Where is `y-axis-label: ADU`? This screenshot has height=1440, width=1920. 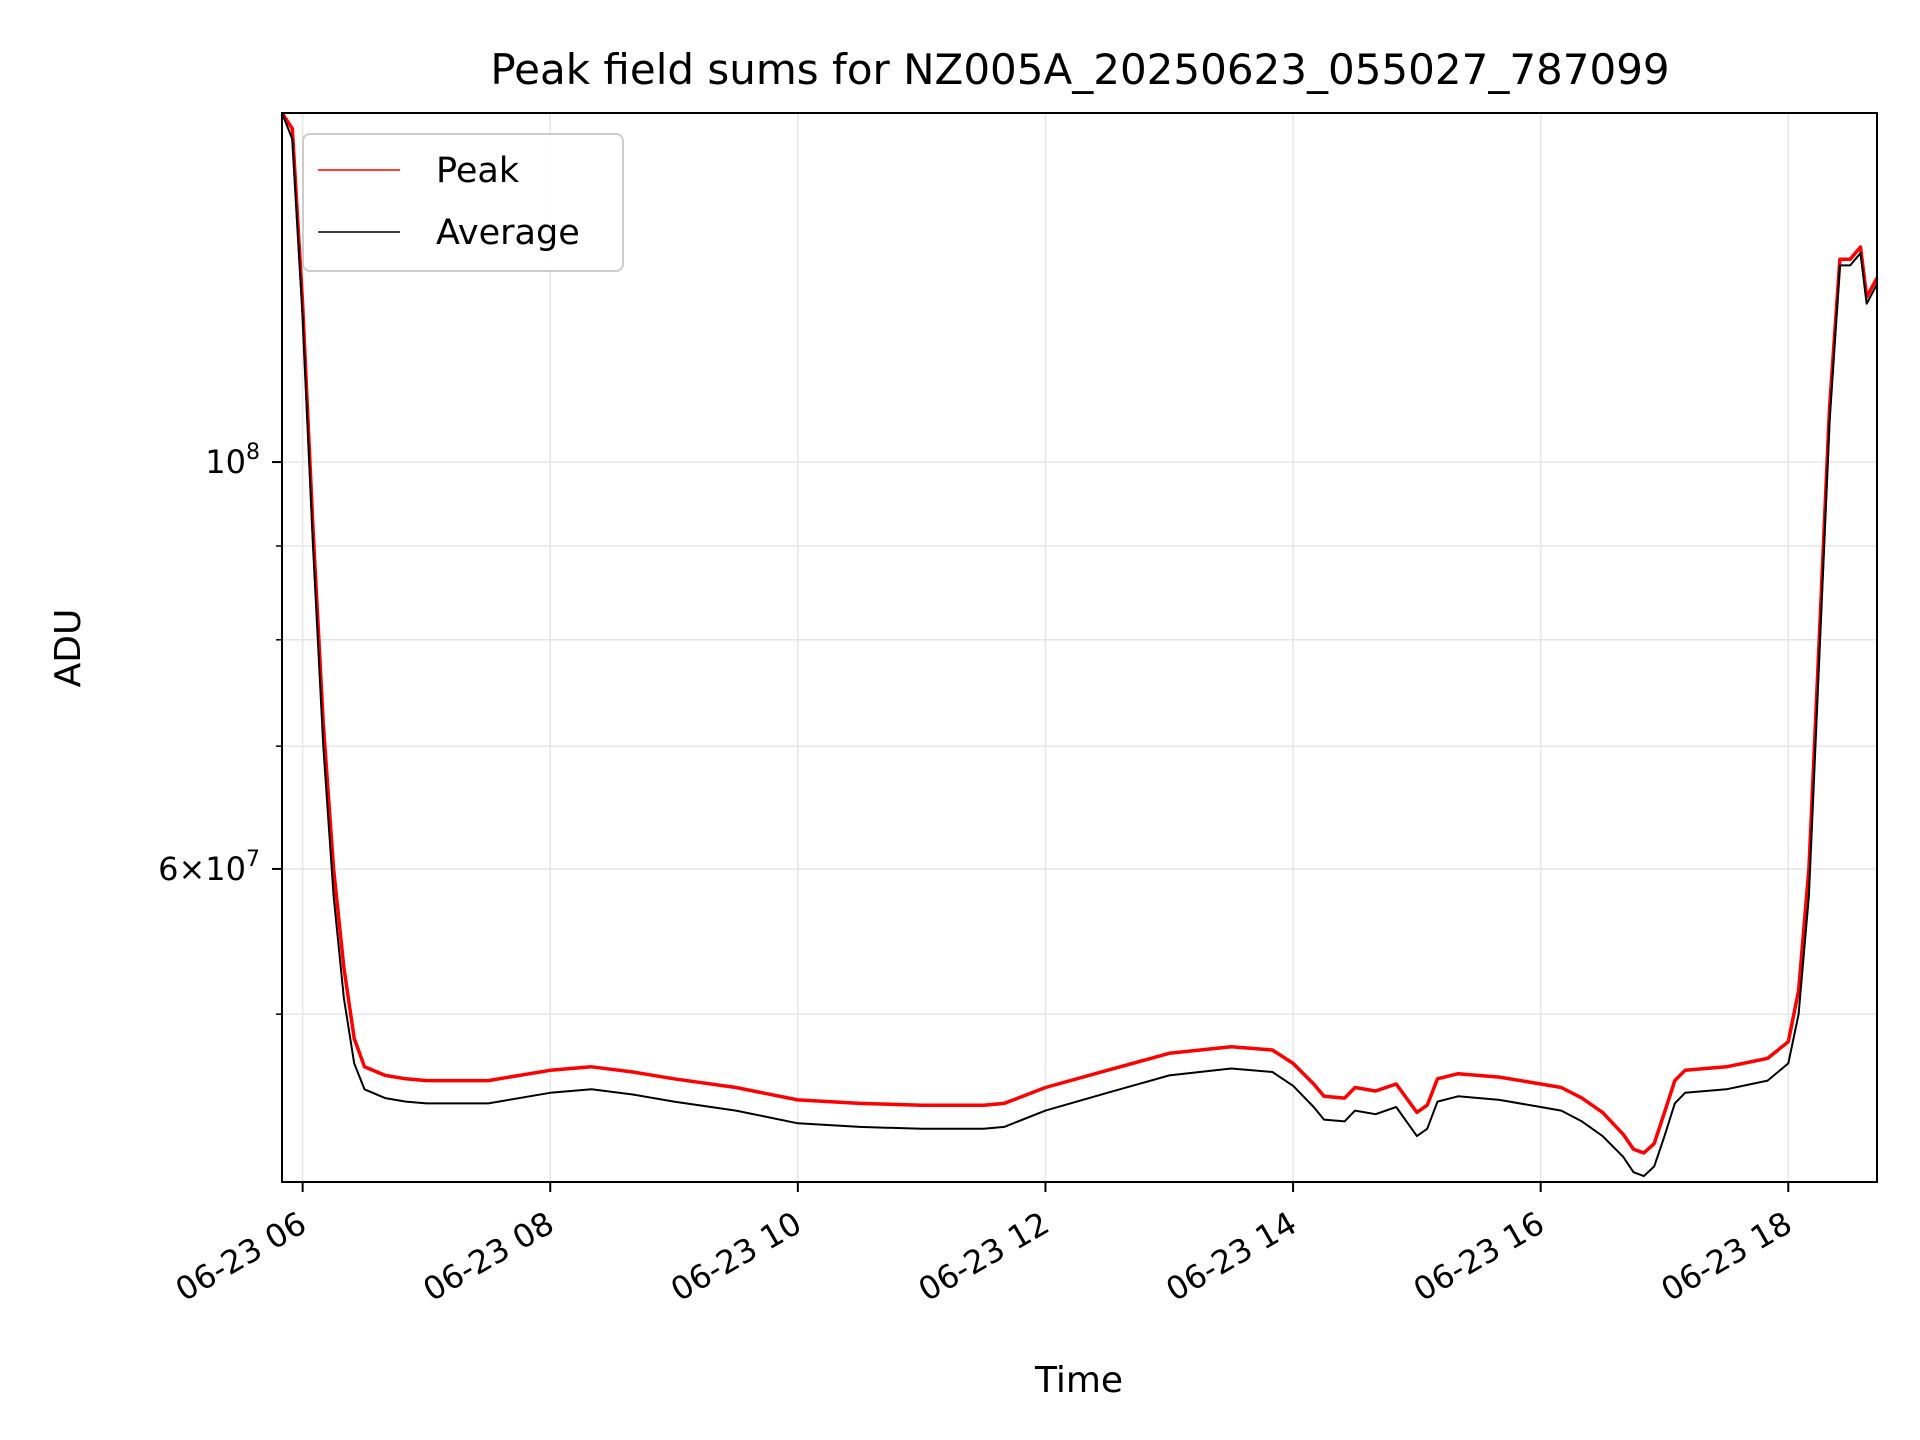 y-axis-label: ADU is located at coordinates (68, 648).